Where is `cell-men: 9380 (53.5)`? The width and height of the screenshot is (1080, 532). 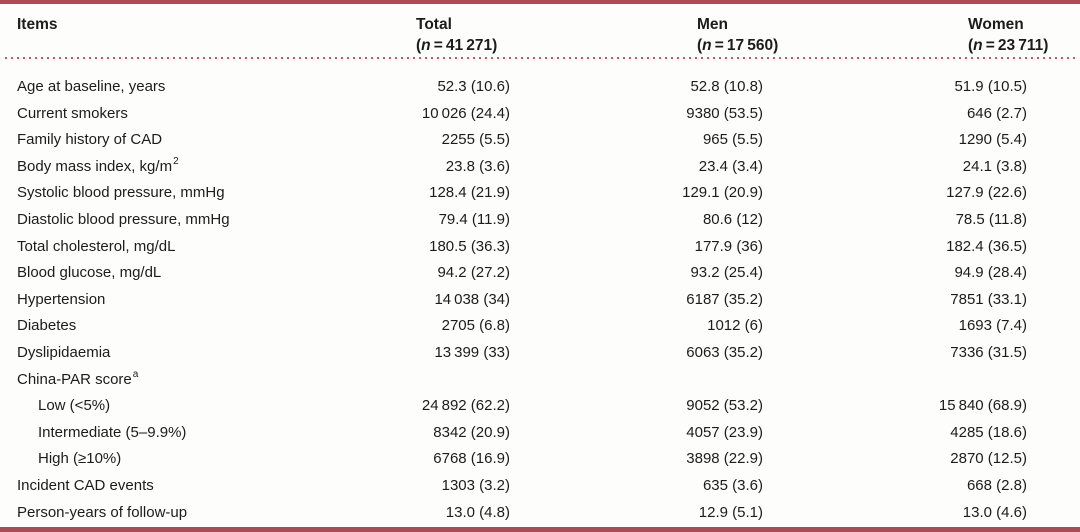 cell-men: 9380 (53.5) is located at coordinates (724, 113).